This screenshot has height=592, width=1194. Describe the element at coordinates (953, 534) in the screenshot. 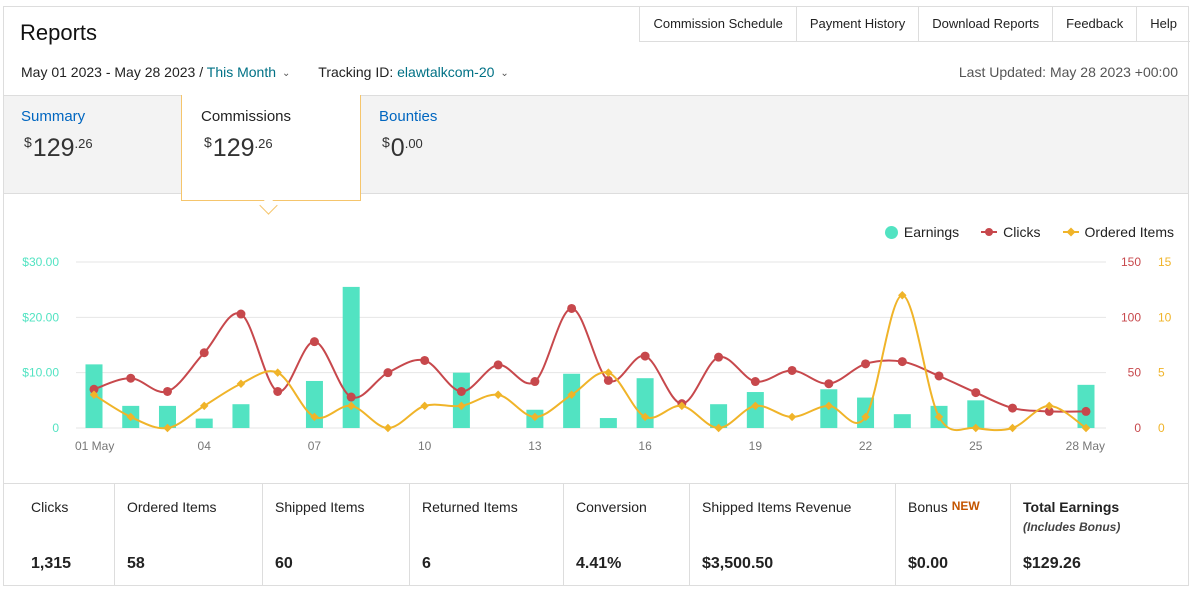

I see `stat-bonus: Bonus NEW $0.00` at that location.